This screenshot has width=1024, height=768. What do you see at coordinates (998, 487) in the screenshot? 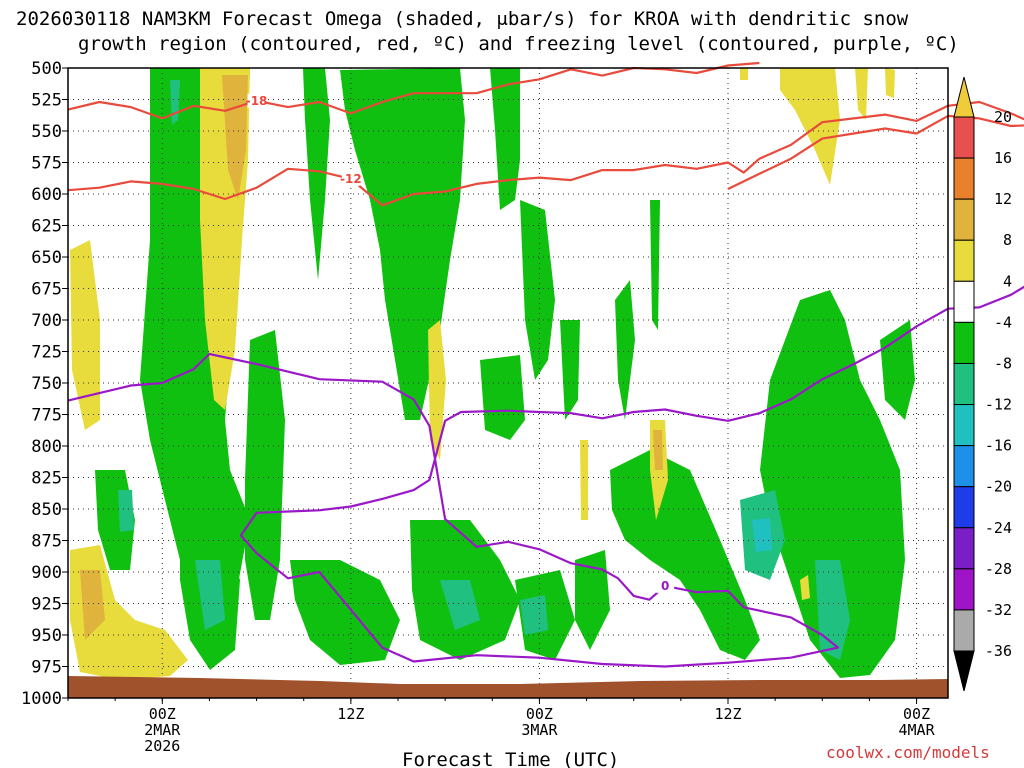
I see `colorbar-label: -20` at bounding box center [998, 487].